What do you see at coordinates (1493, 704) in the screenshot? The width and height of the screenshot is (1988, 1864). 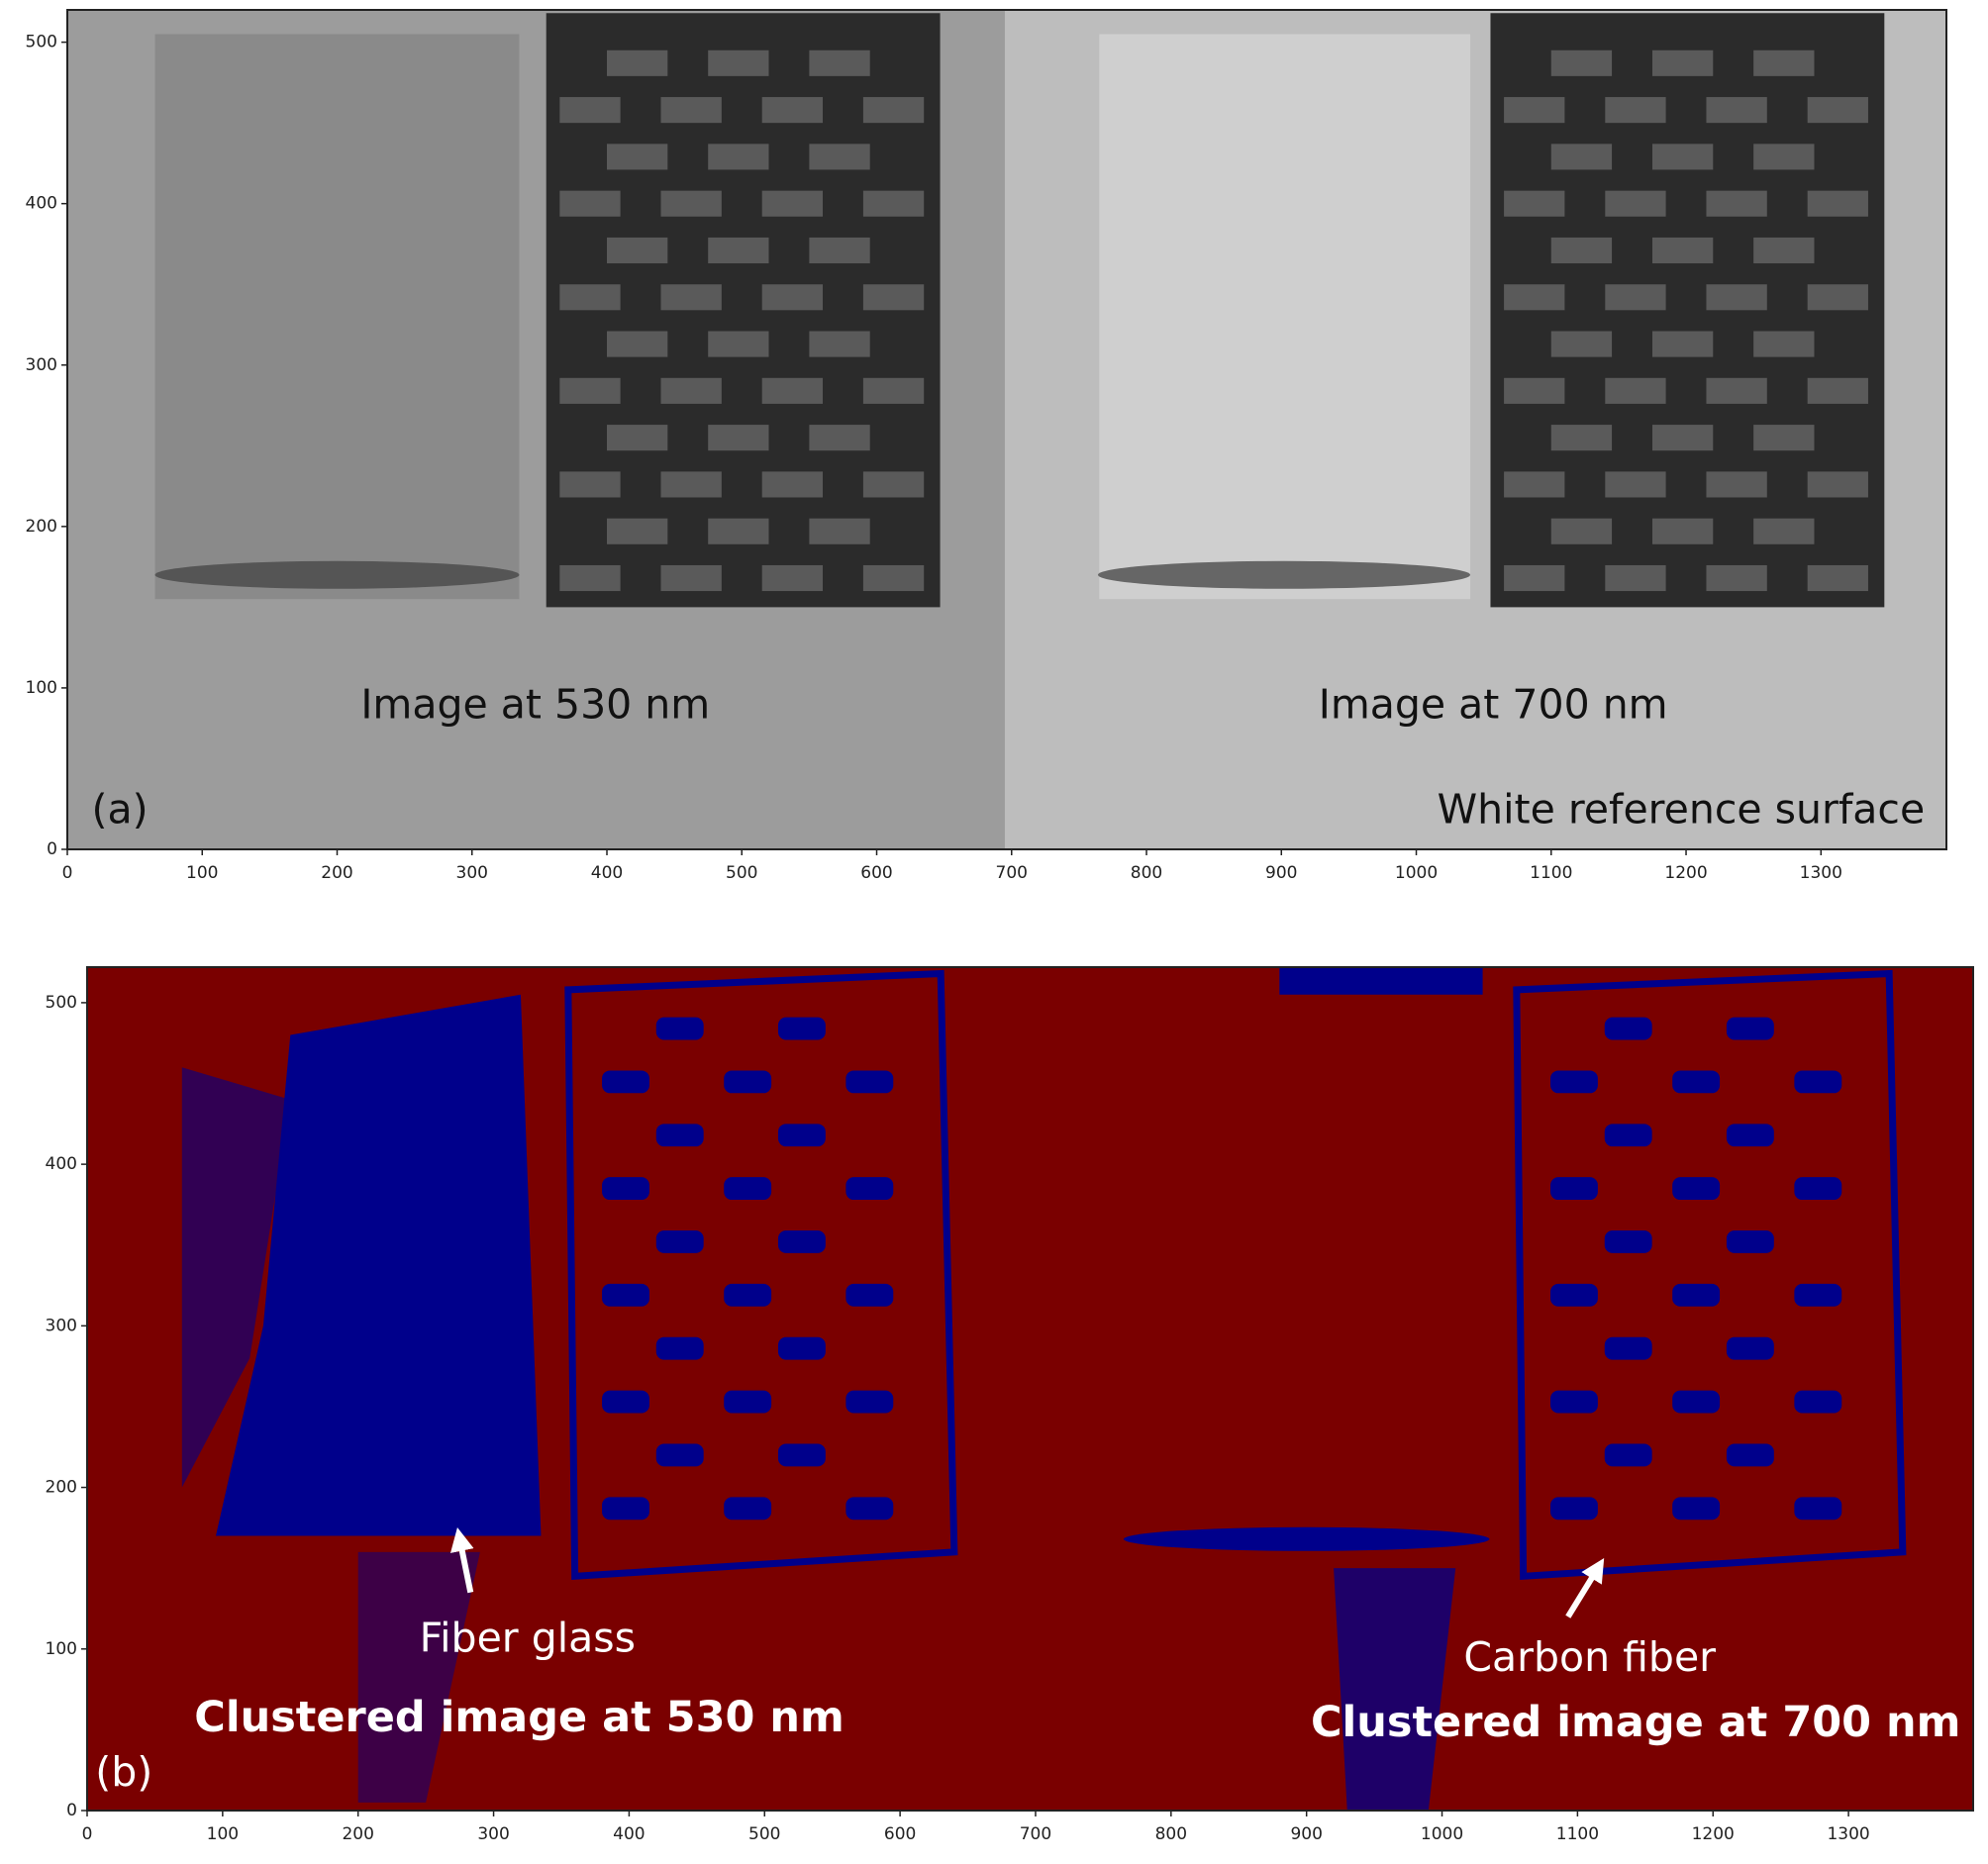 I see `annotation: Image at 700 nm` at bounding box center [1493, 704].